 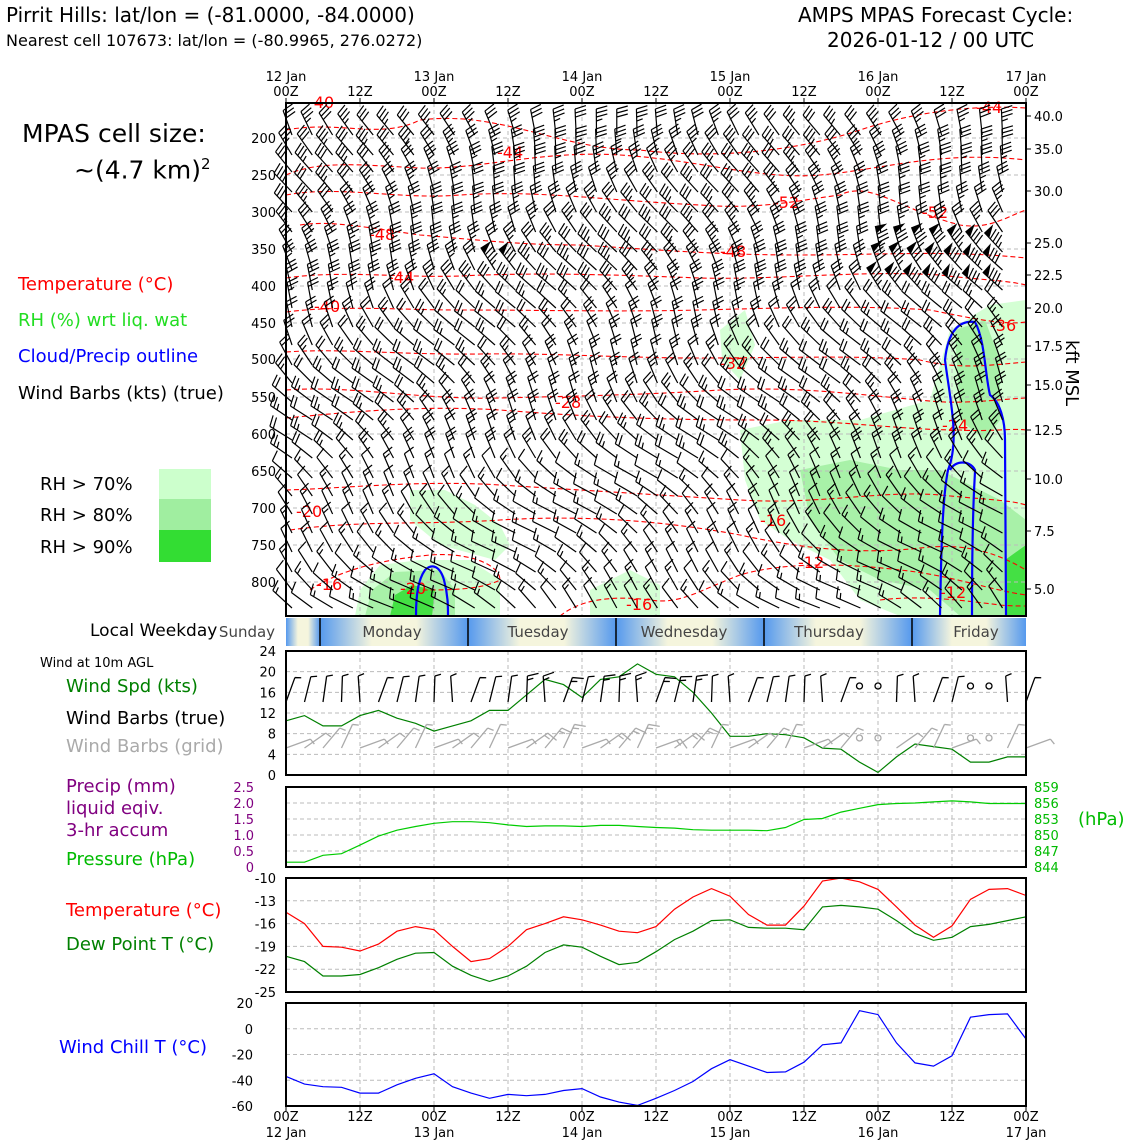 I want to click on pressure-tick-label: 750, so click(x=263, y=546).